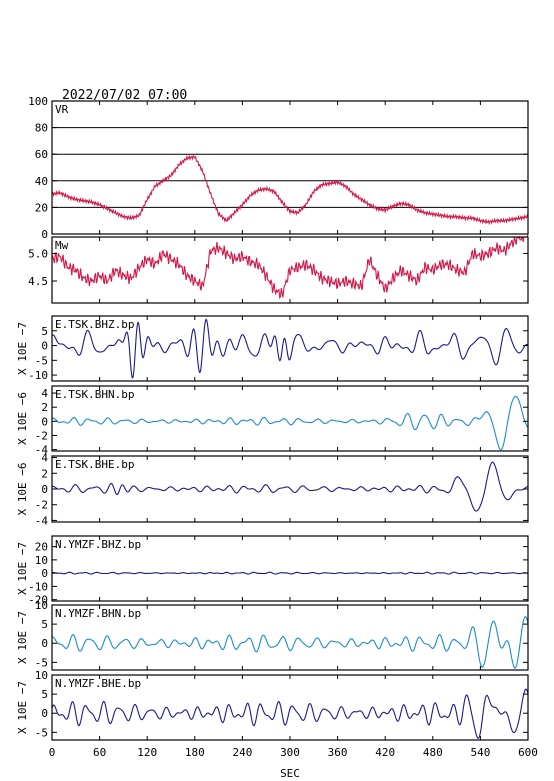 This screenshot has height=781, width=554. I want to click on x-axis-label: SEC, so click(290, 773).